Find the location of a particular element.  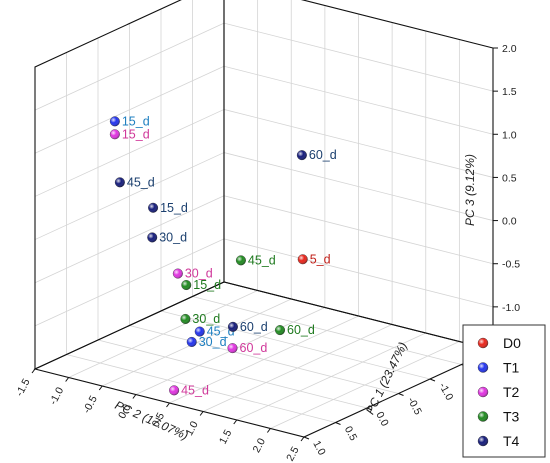

data-point-t2: 45_d is located at coordinates (189, 390).